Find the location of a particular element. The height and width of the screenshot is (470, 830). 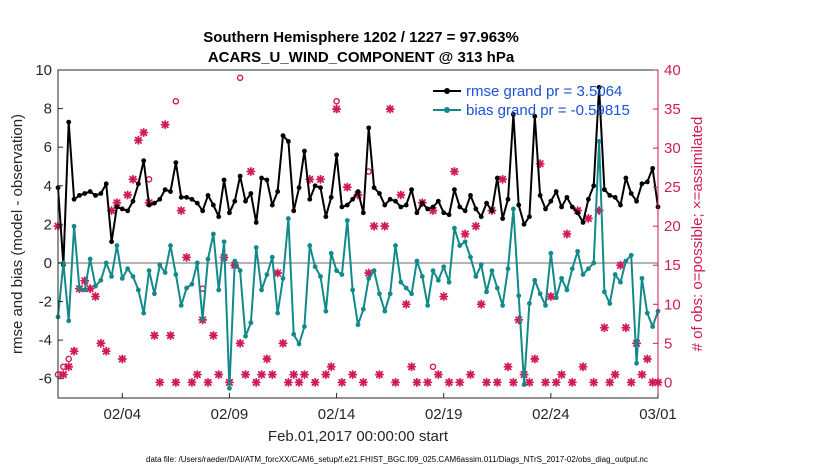

x-tick-label: 02/24 is located at coordinates (551, 414).